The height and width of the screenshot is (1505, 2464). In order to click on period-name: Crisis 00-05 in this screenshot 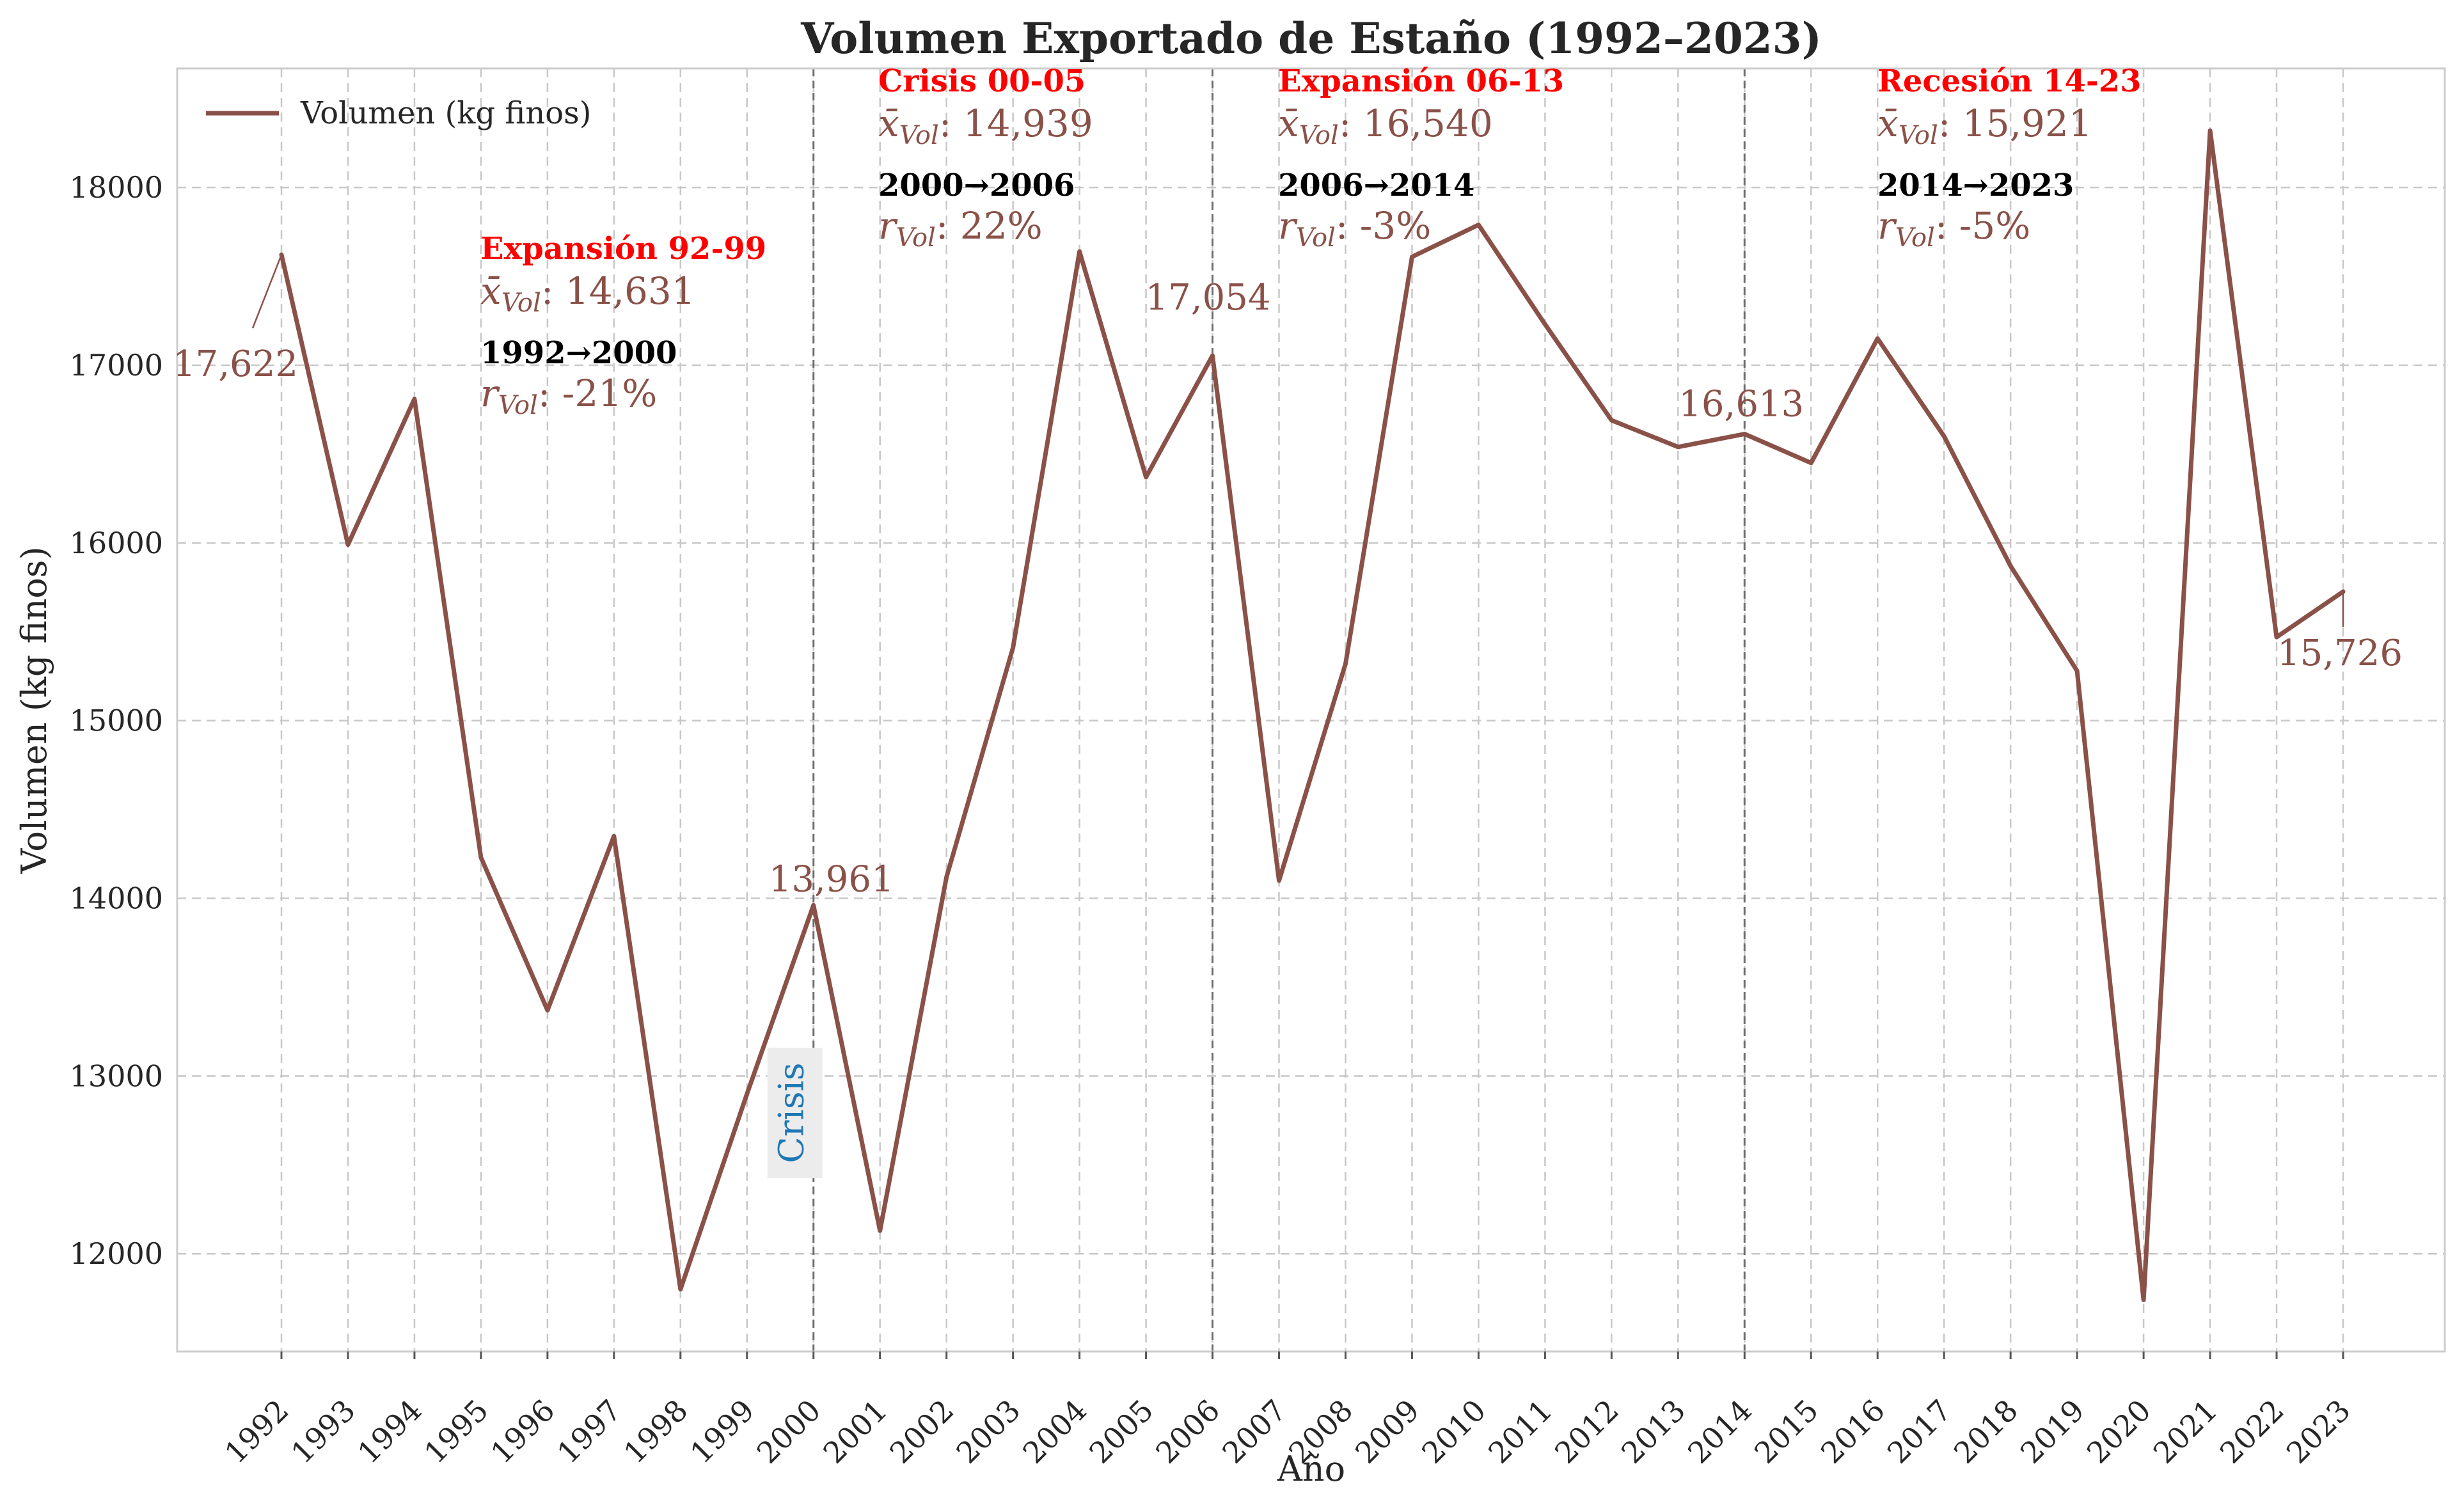, I will do `click(982, 81)`.